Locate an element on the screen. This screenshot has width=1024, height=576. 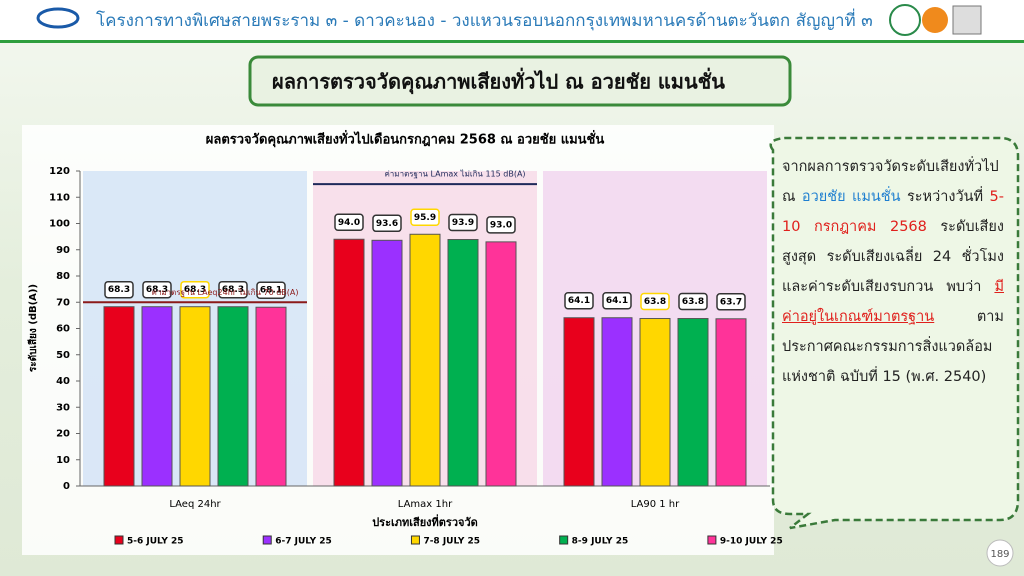
value-label: 95.9 is located at coordinates (425, 218).